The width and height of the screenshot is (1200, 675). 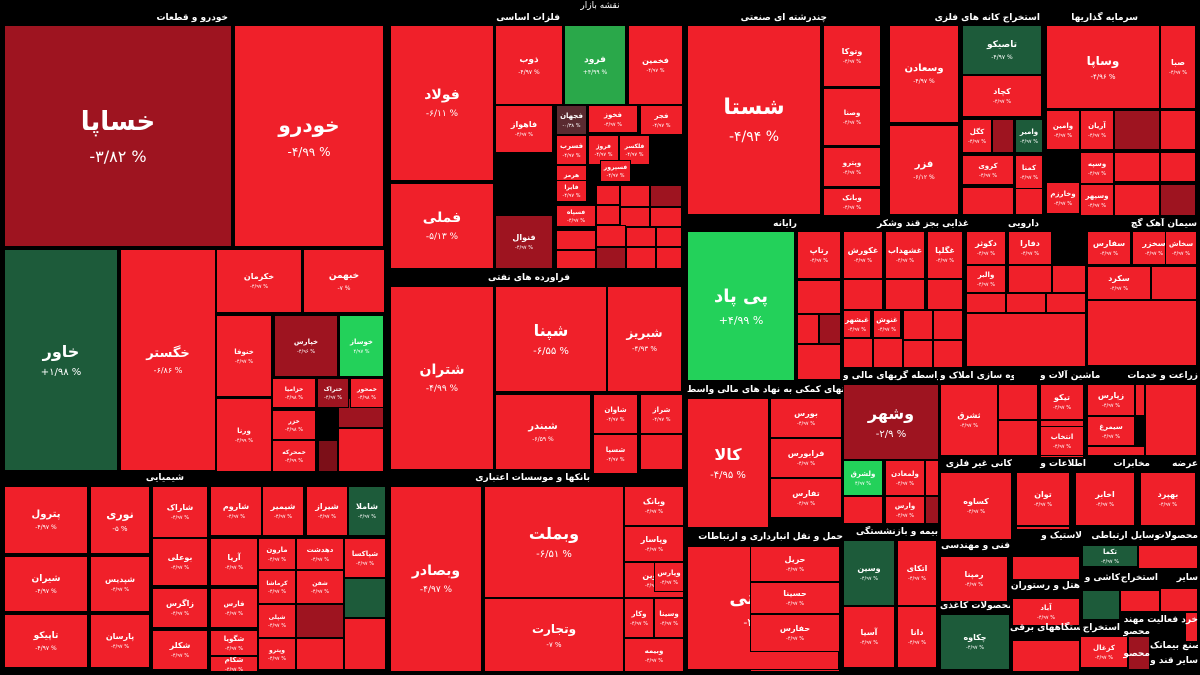 I want to click on stock-change: % ۷-, so click(x=554, y=644).